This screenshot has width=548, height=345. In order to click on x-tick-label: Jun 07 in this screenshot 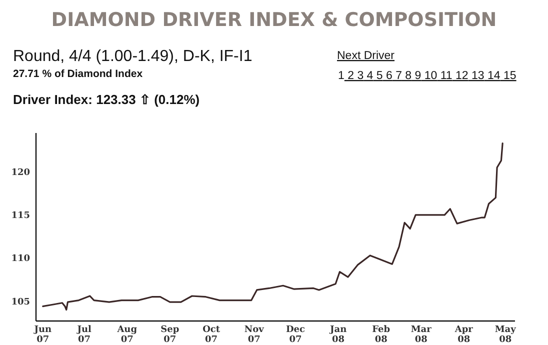, I will do `click(42, 335)`.